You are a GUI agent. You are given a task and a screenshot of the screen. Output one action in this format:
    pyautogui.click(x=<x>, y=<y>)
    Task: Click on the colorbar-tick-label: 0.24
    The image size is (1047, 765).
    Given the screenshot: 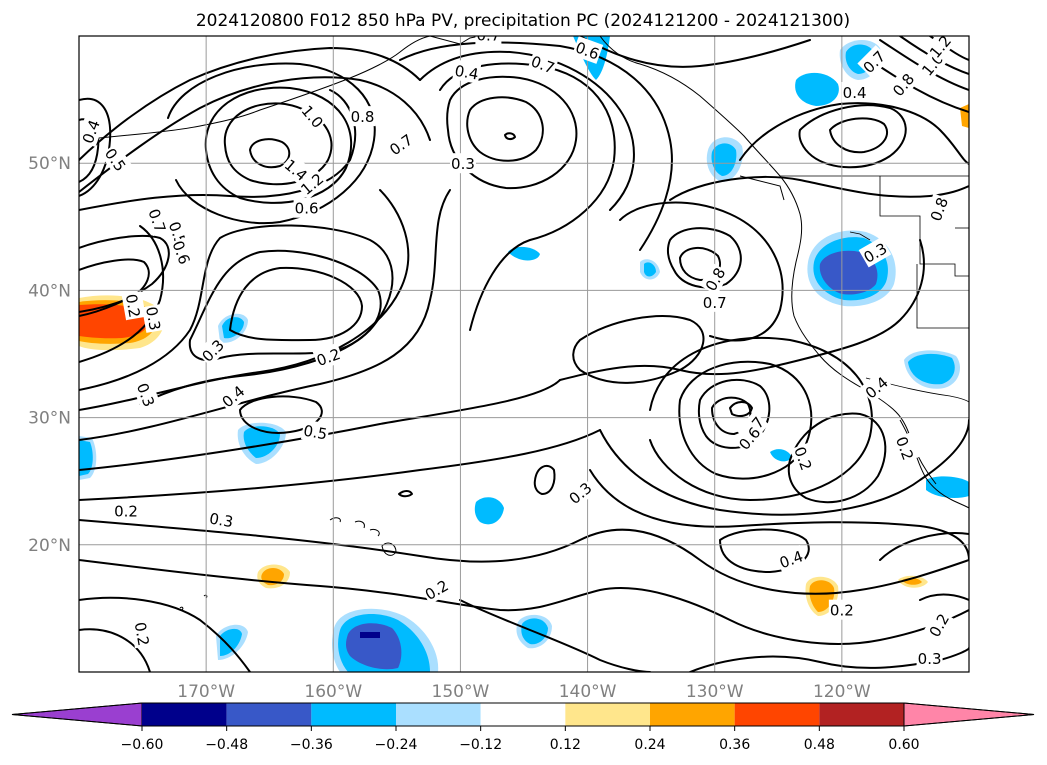 What is the action you would take?
    pyautogui.click(x=649, y=745)
    